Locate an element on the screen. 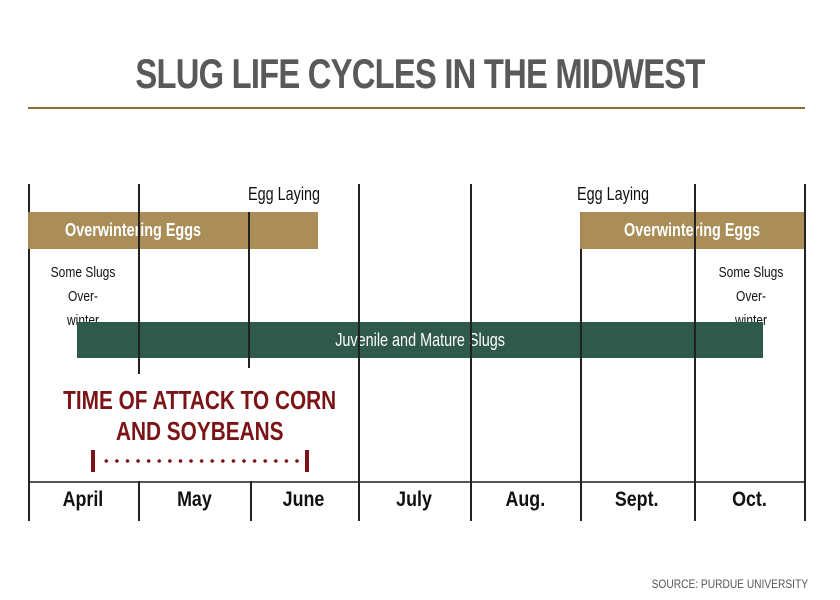  month-label-sept: Sept. is located at coordinates (637, 500).